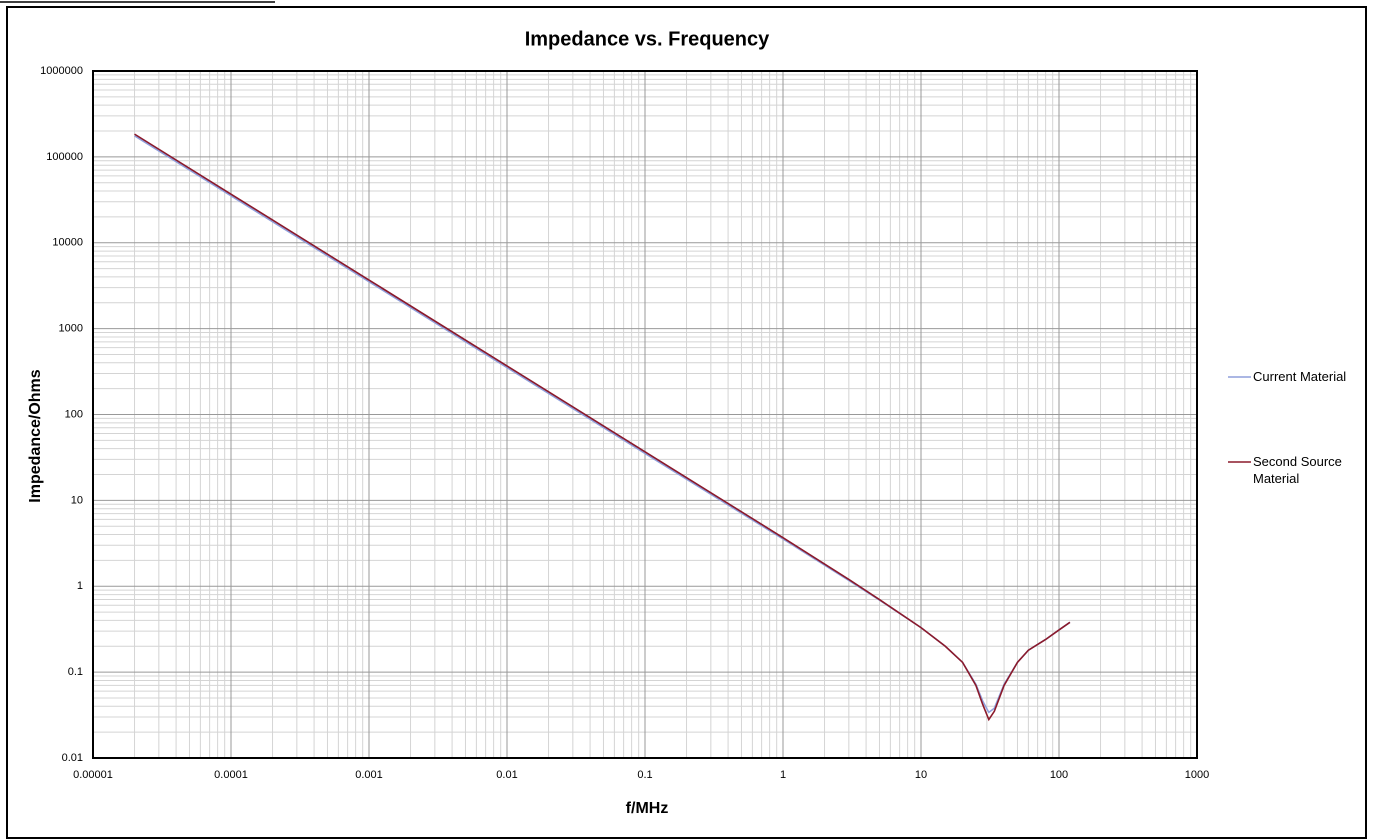 Image resolution: width=1375 pixels, height=840 pixels. What do you see at coordinates (67, 243) in the screenshot?
I see `y-tick-label: 10000` at bounding box center [67, 243].